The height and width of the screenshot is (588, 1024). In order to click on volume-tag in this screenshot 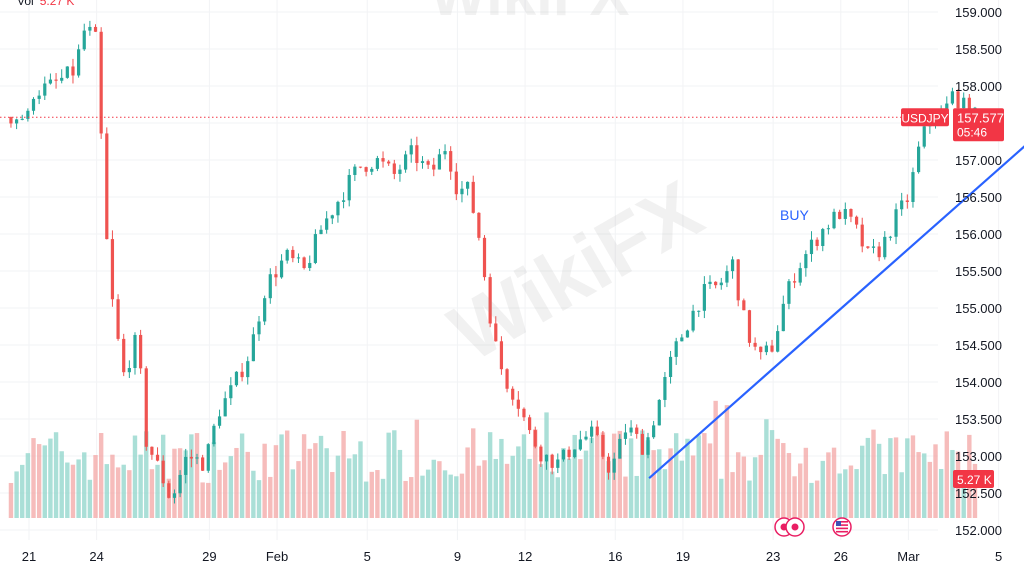, I will do `click(973, 479)`.